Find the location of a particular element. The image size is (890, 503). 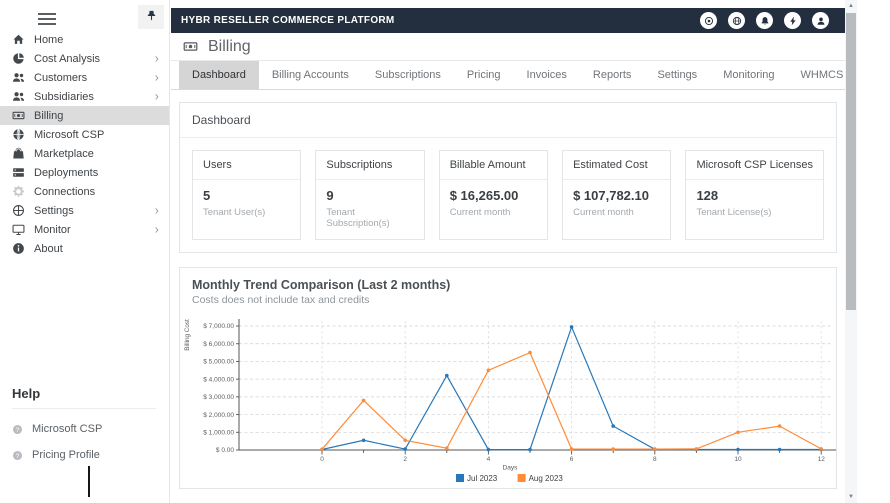

sidebar-item-label: Billing is located at coordinates (49, 115).